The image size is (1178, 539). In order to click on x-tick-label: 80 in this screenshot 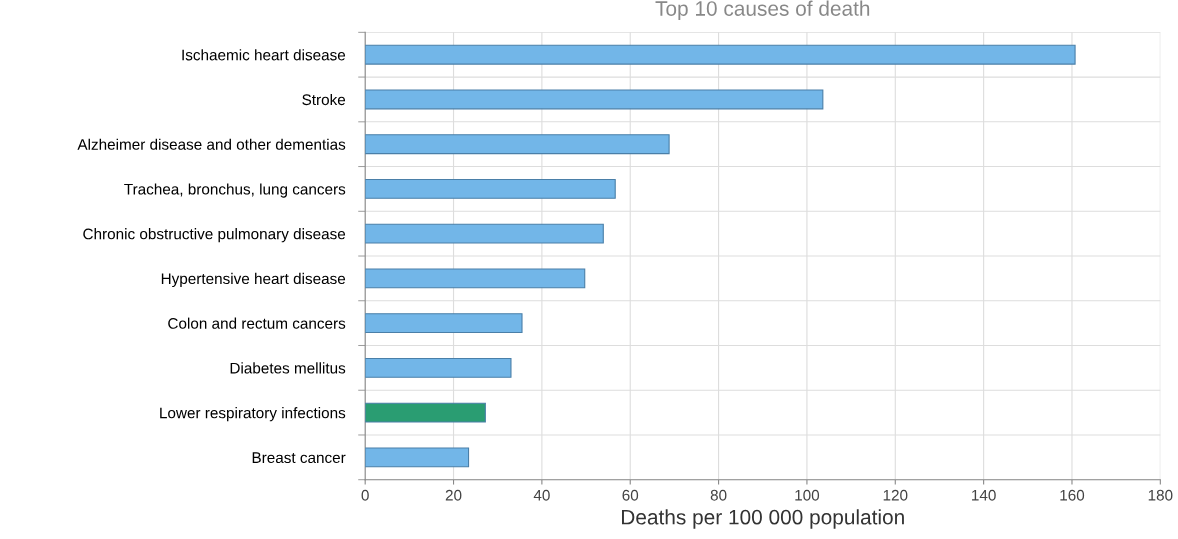, I will do `click(718, 495)`.